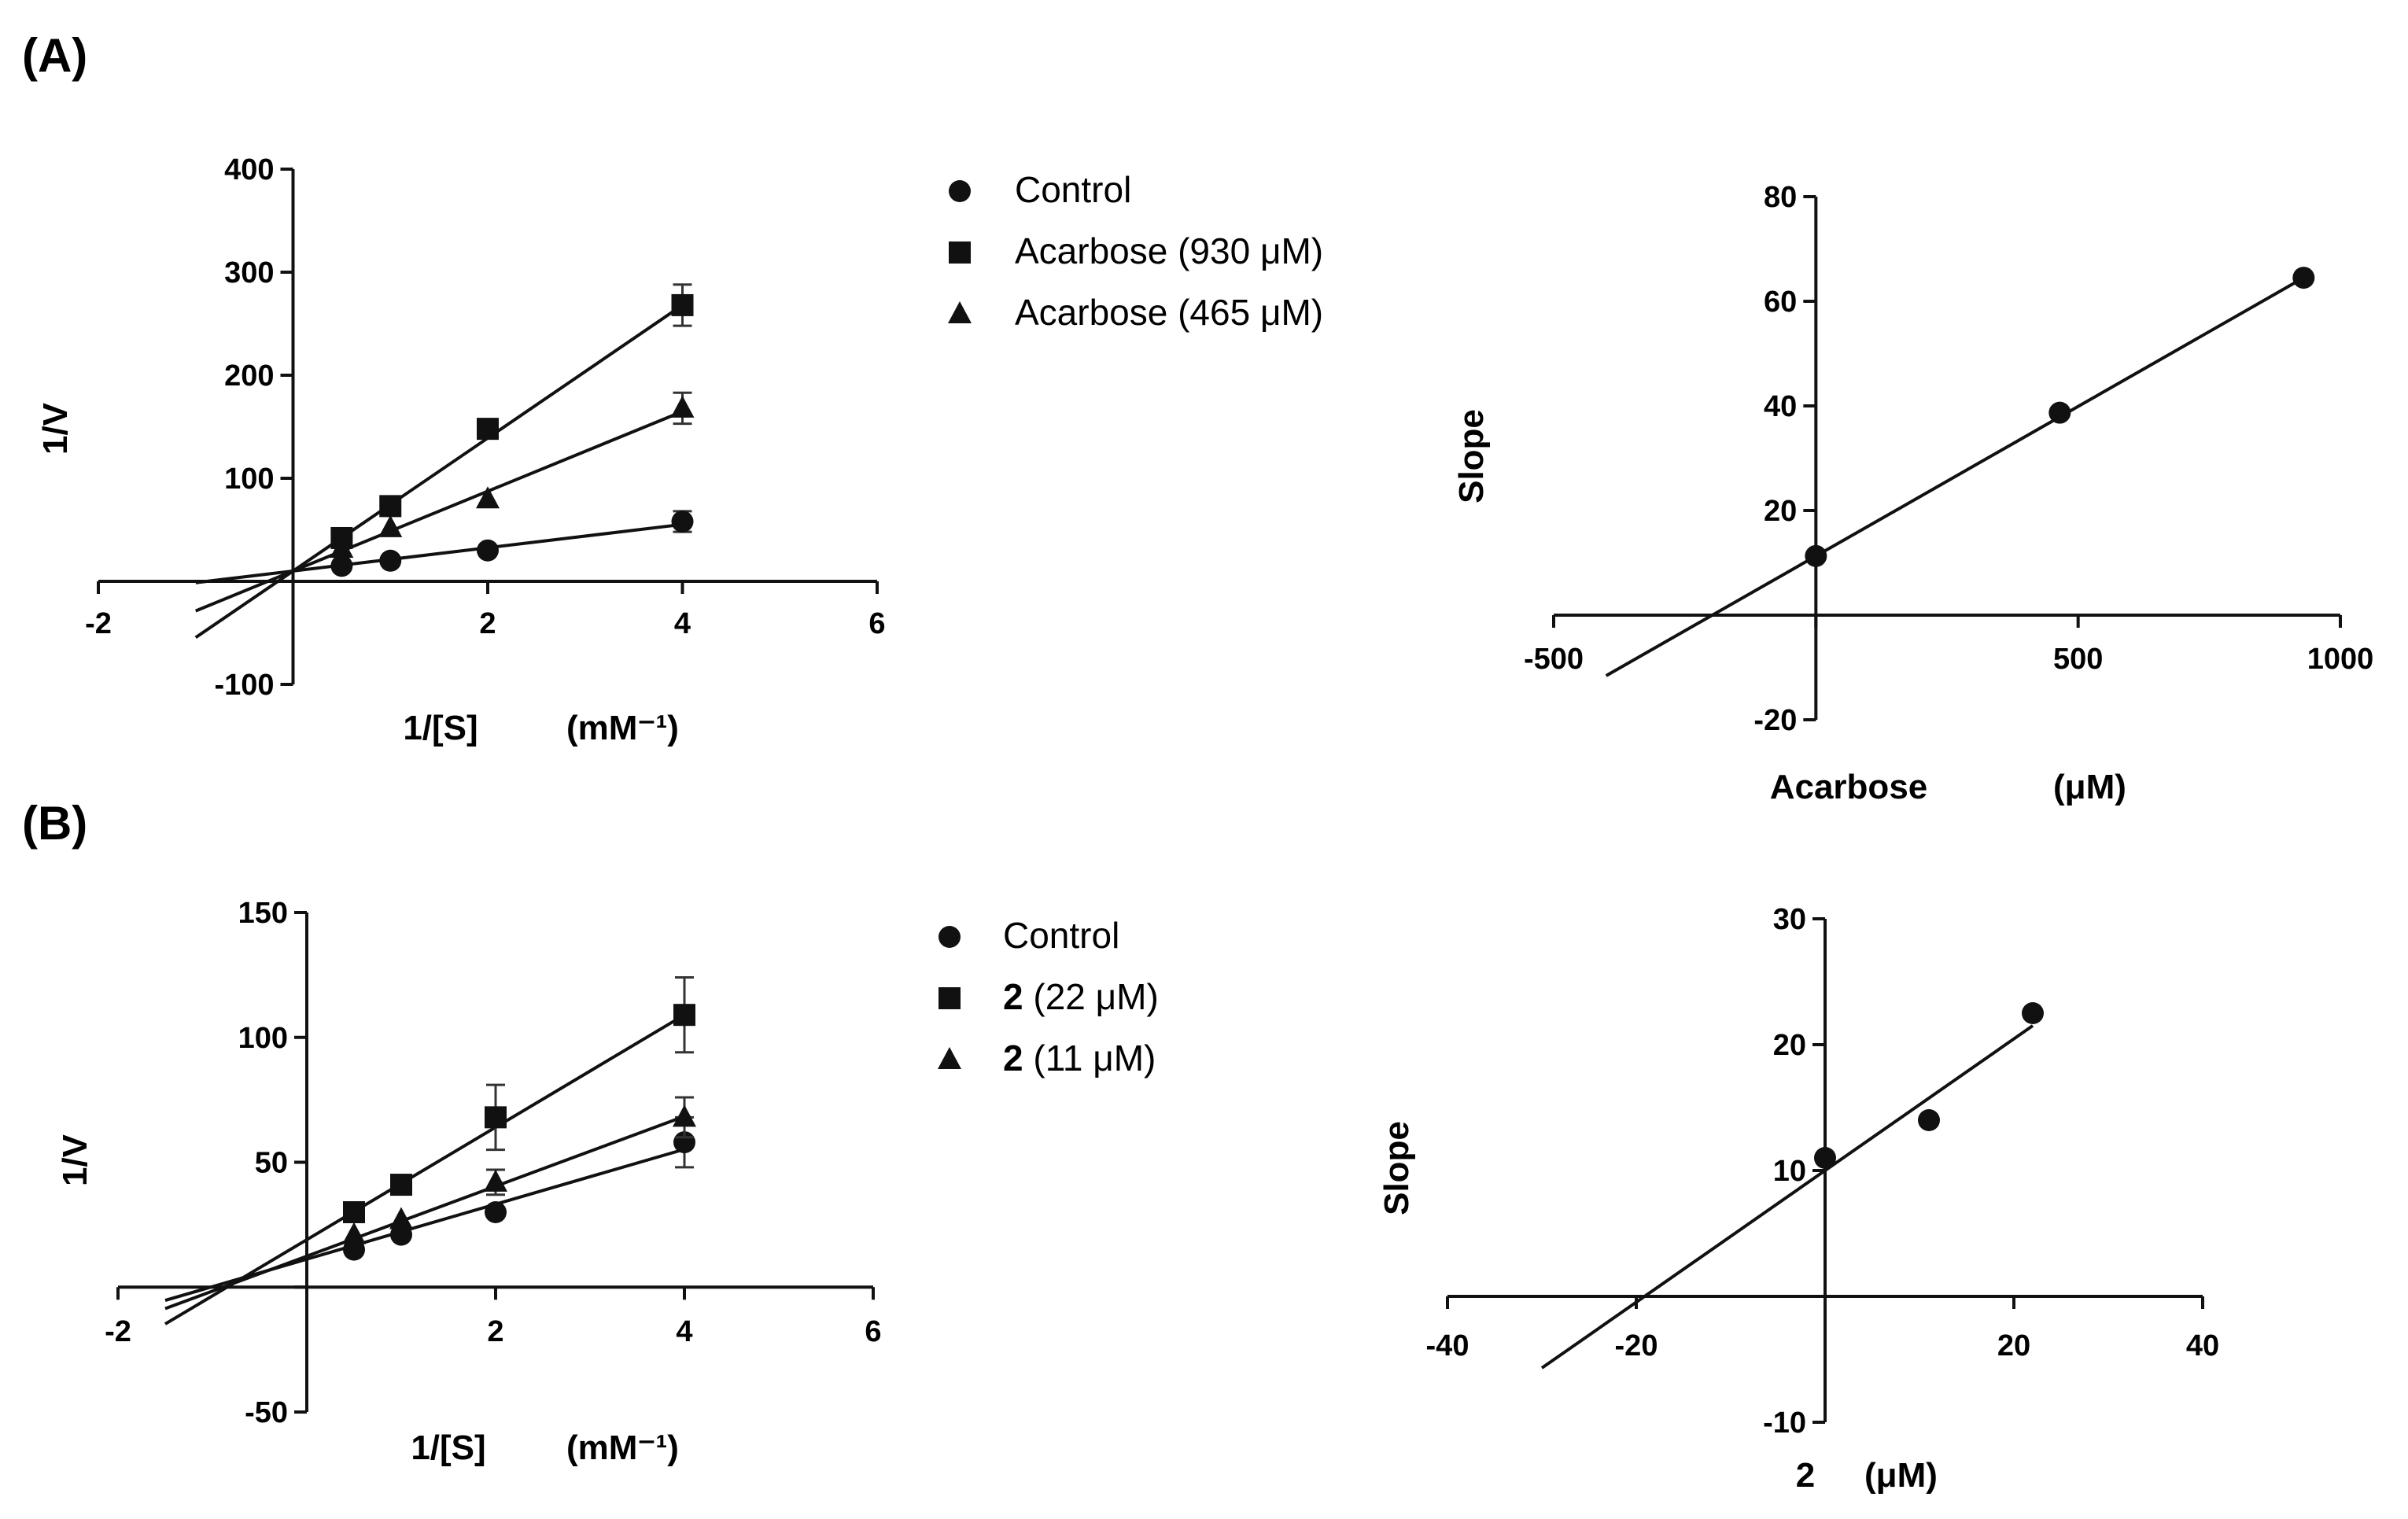  I want to click on y-tick-label: 80, so click(1780, 197).